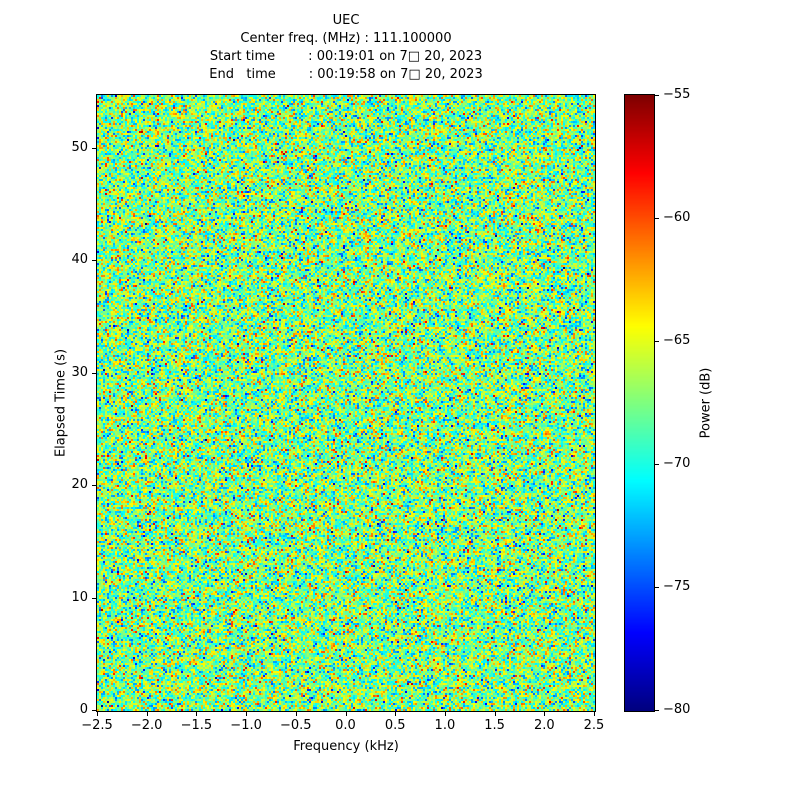 This screenshot has width=800, height=800. I want to click on x-axis-label: Frequency (kHz), so click(346, 746).